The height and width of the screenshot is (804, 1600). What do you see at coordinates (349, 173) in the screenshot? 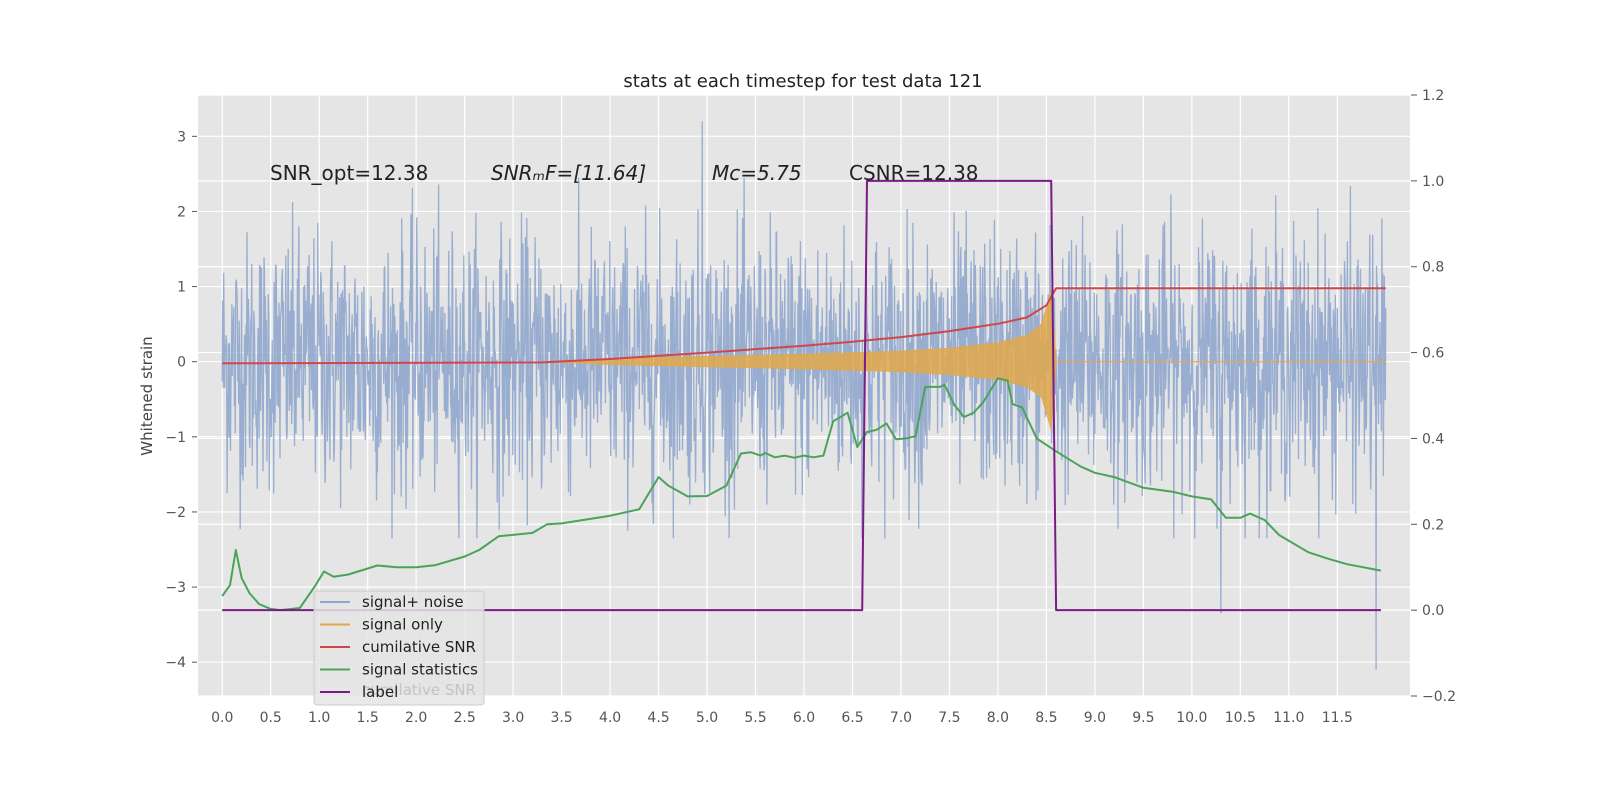
I see `annotation-0: SNR_opt=12.38` at bounding box center [349, 173].